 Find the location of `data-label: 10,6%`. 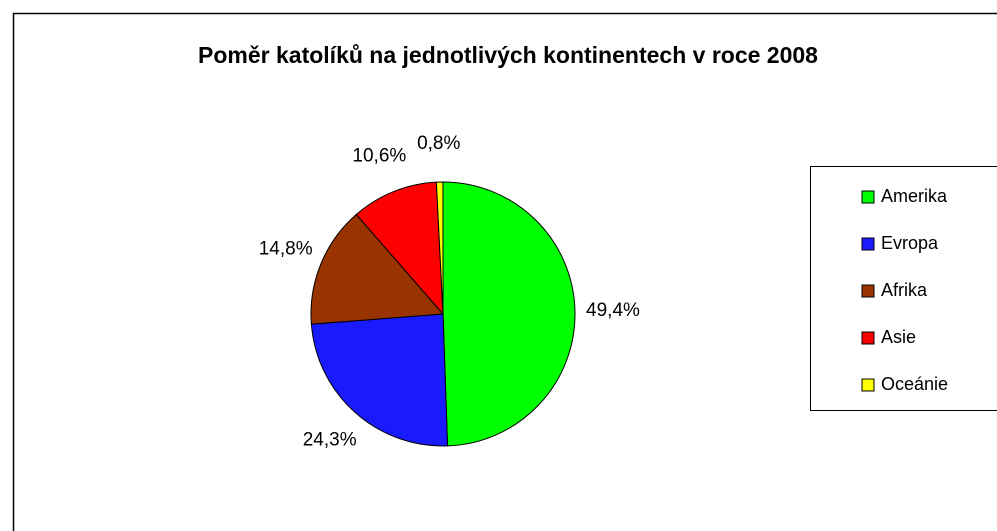

data-label: 10,6% is located at coordinates (379, 155).